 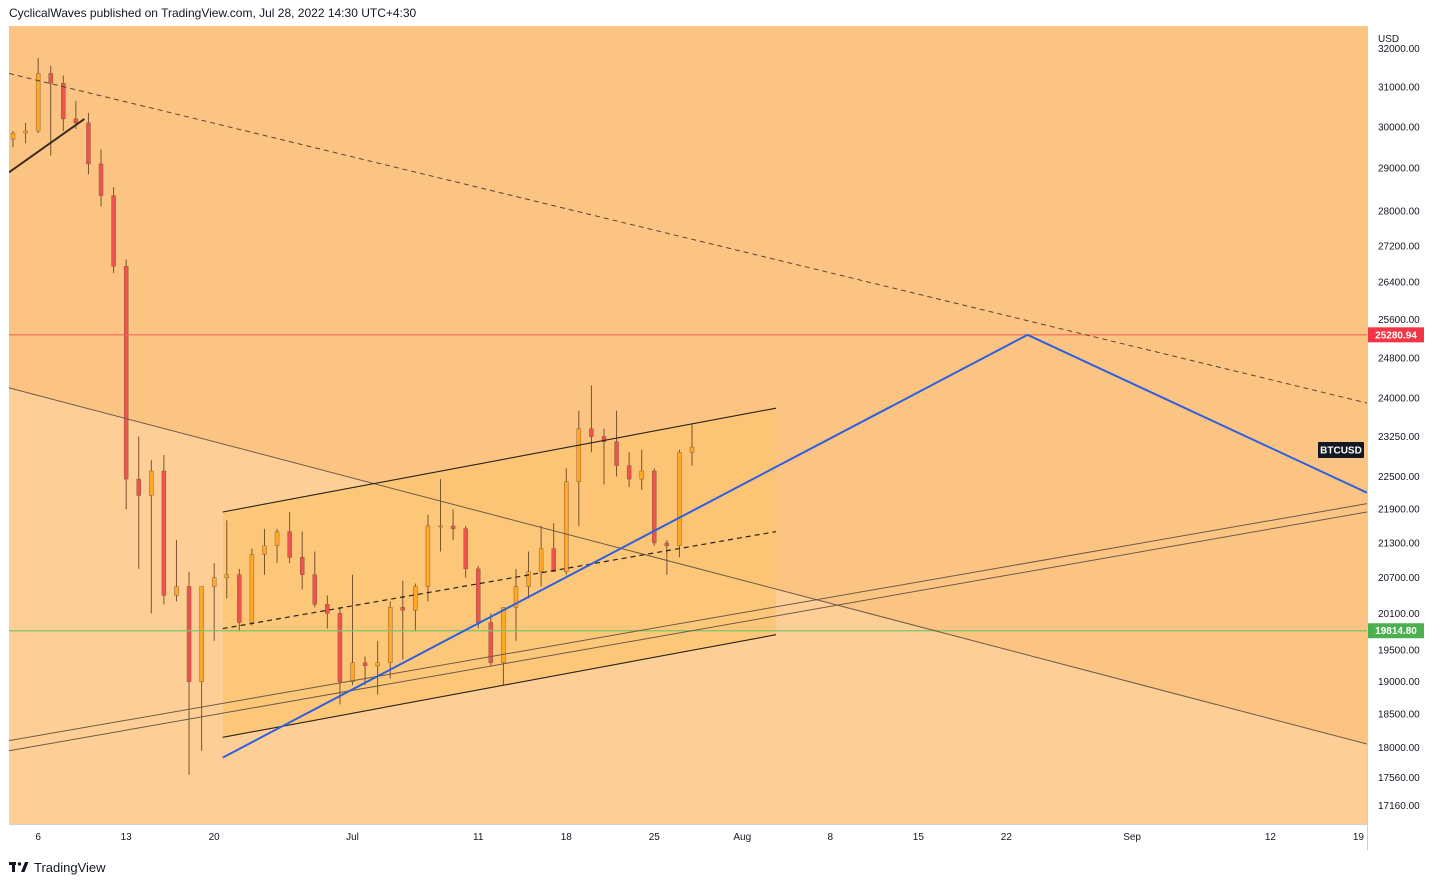 What do you see at coordinates (1399, 806) in the screenshot?
I see `y-tick-label: 17160.00` at bounding box center [1399, 806].